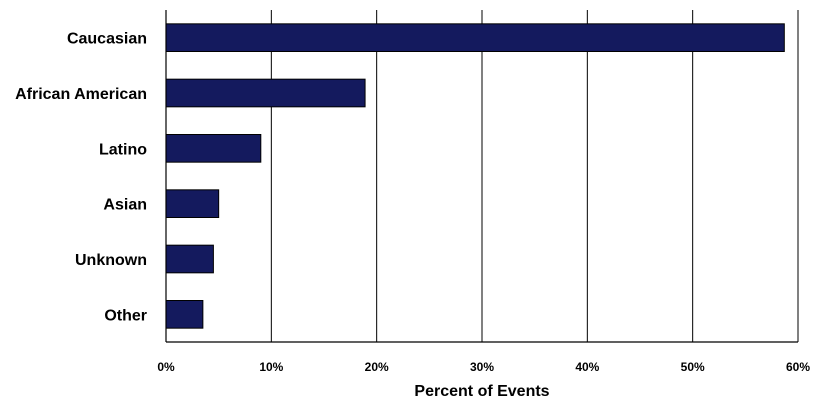 The image size is (822, 408). What do you see at coordinates (213, 148) in the screenshot?
I see `bar-latino` at bounding box center [213, 148].